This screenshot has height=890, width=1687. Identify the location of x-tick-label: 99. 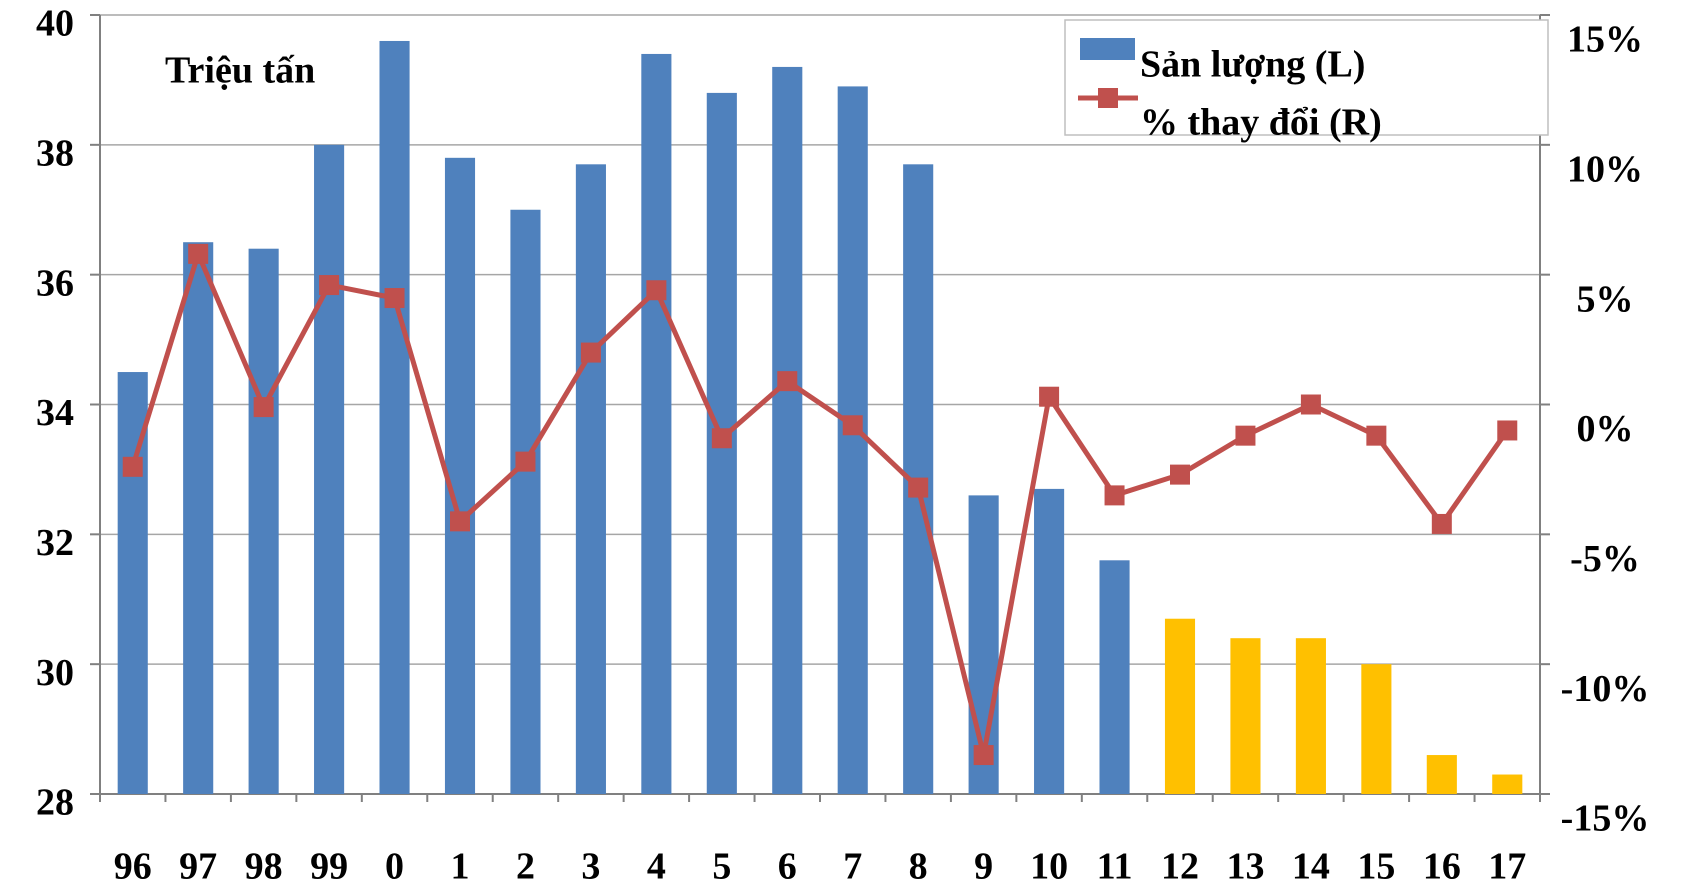
(329, 867).